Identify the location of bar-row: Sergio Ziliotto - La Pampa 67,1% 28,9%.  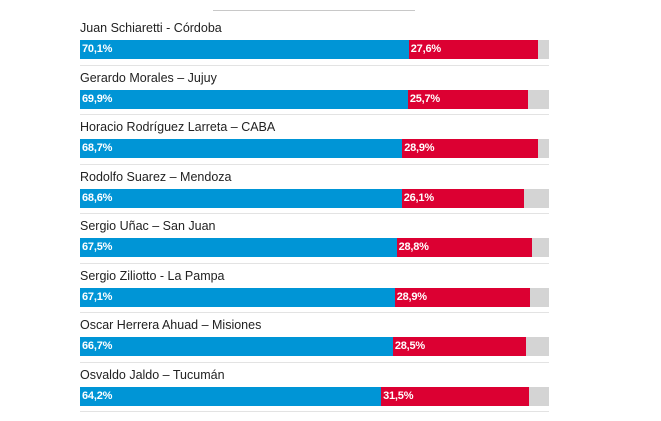
(314, 288).